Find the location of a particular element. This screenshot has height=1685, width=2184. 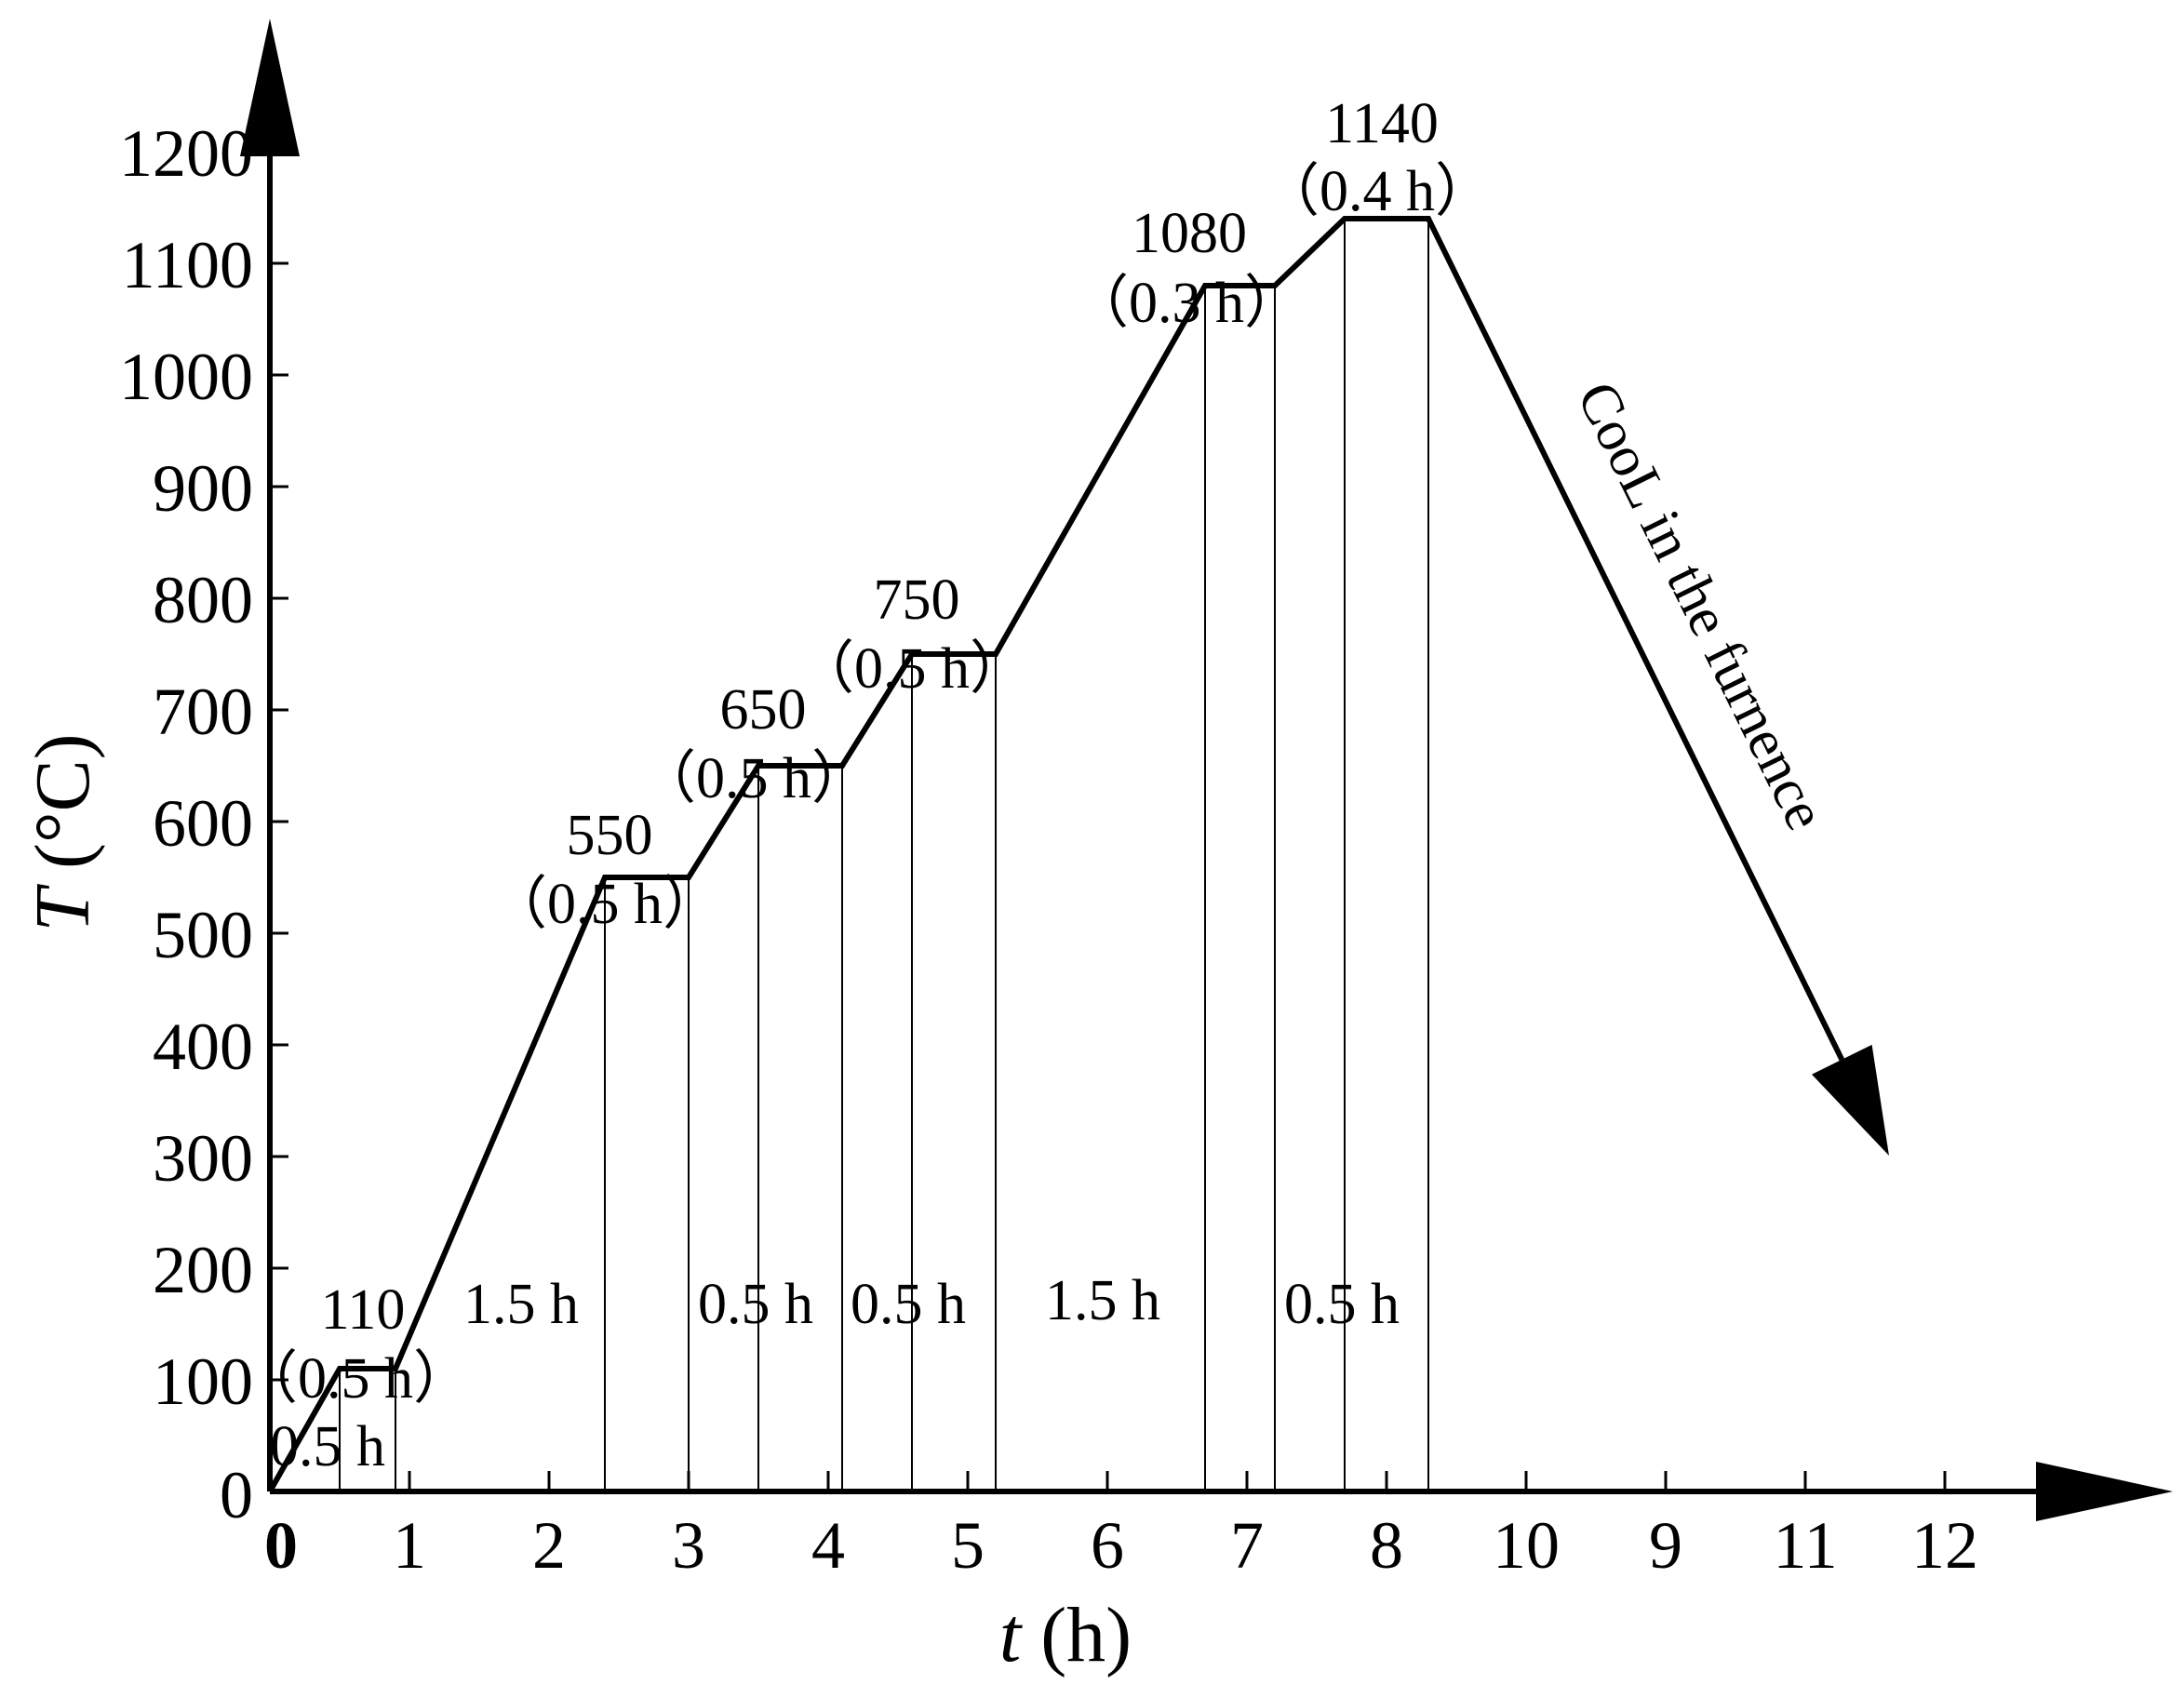

x-tick-label: 10 is located at coordinates (1526, 1545).